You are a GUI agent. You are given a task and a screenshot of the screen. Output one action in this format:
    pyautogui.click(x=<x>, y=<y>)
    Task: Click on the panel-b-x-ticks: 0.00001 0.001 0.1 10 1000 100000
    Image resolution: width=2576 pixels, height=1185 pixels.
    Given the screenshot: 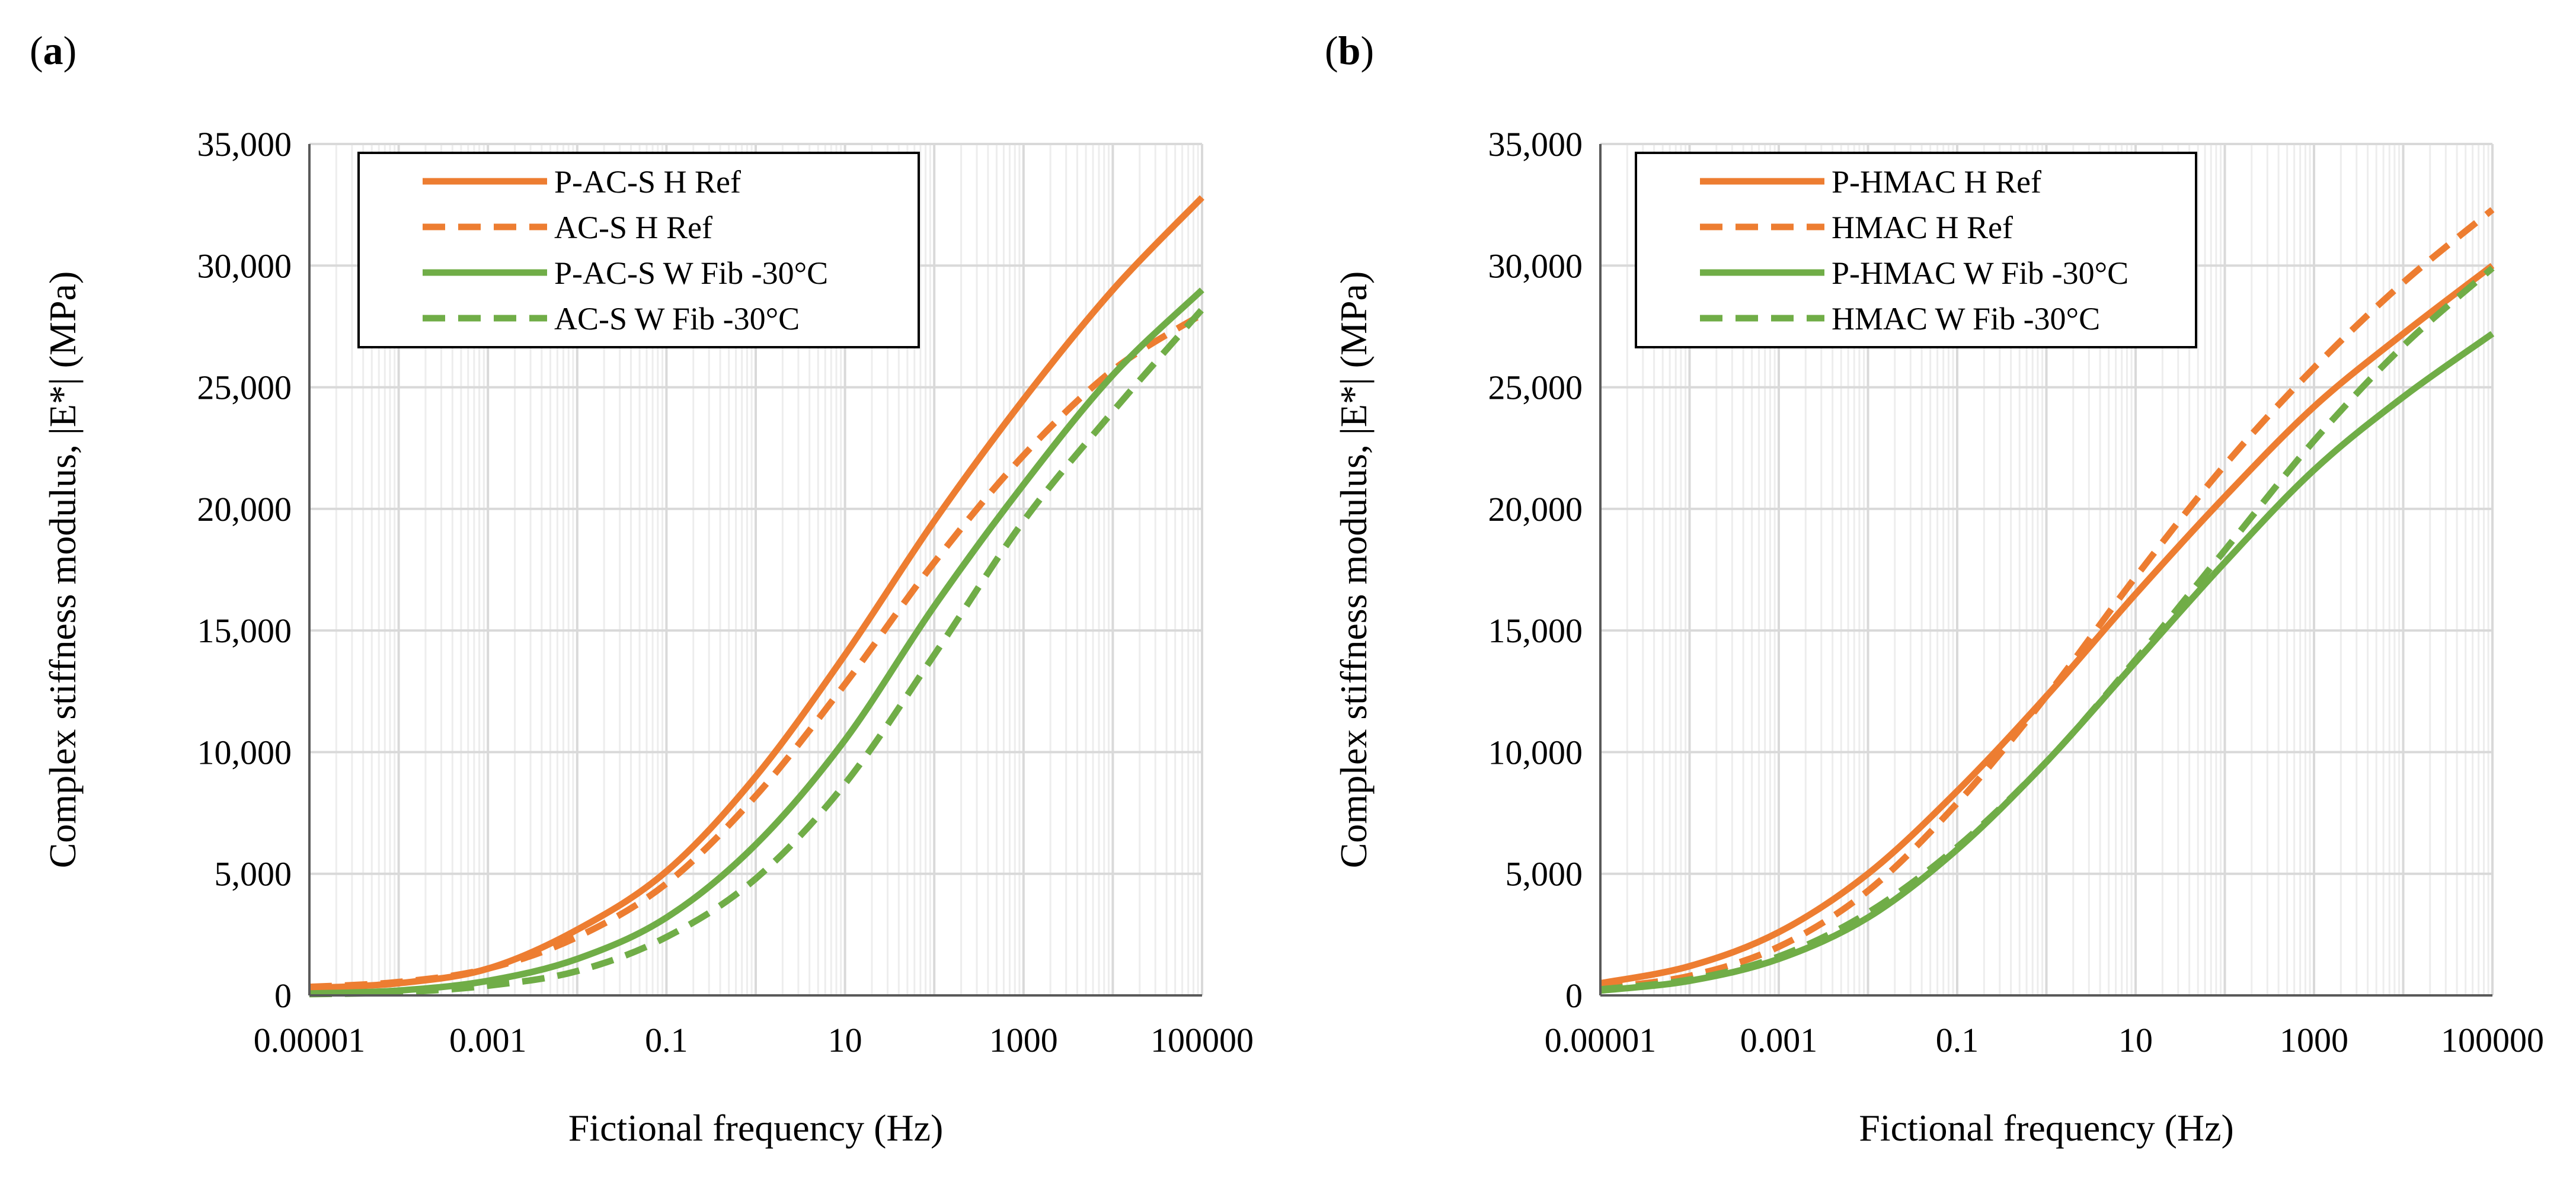 What is the action you would take?
    pyautogui.click(x=2044, y=1040)
    